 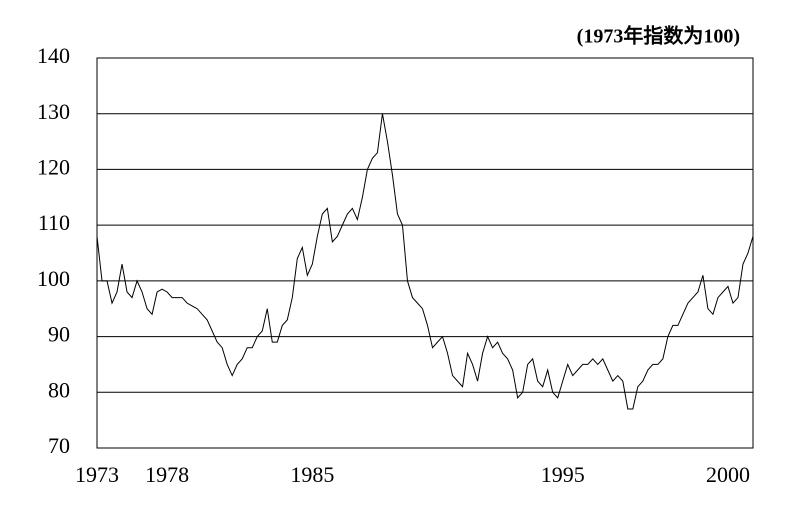 What do you see at coordinates (59, 334) in the screenshot?
I see `y-tick-label: 90` at bounding box center [59, 334].